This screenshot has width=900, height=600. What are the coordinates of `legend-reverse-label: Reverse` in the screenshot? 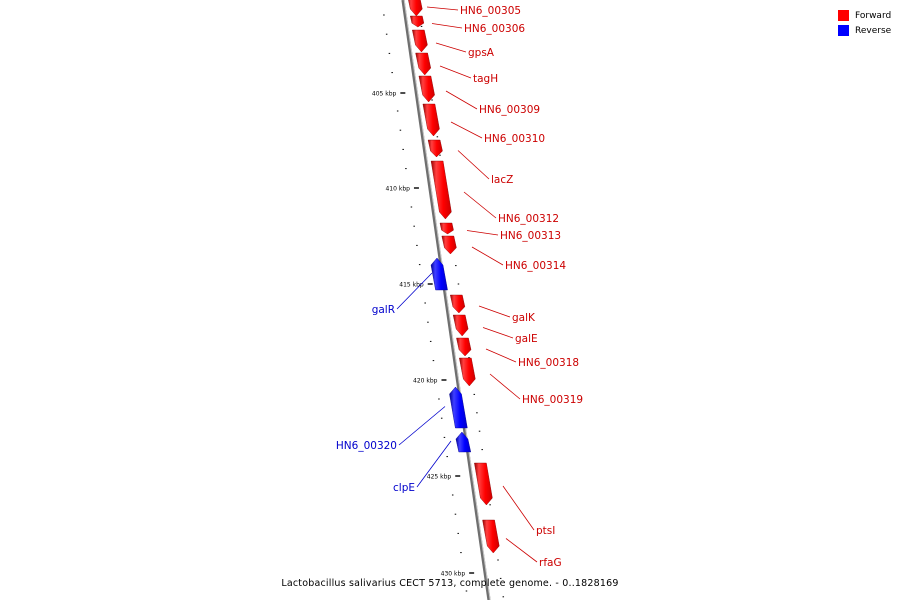 It's located at (873, 30).